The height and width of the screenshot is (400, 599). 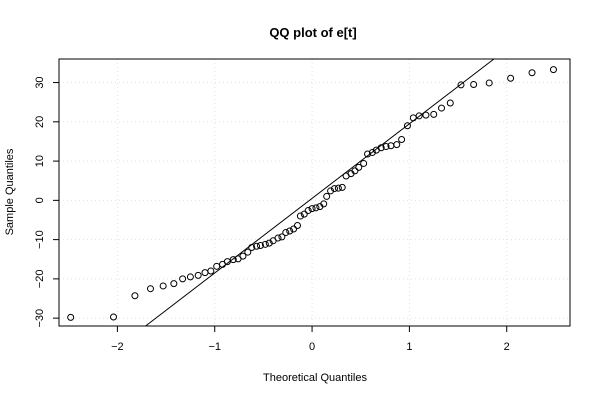 I want to click on y-tick-label: −10, so click(x=40, y=239).